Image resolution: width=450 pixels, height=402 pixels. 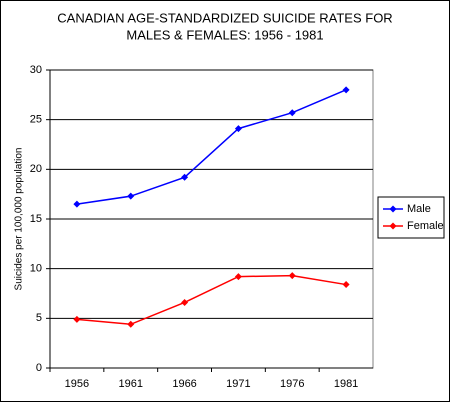 What do you see at coordinates (19, 219) in the screenshot?
I see `y-axis-label: Suicides per 100,000 population` at bounding box center [19, 219].